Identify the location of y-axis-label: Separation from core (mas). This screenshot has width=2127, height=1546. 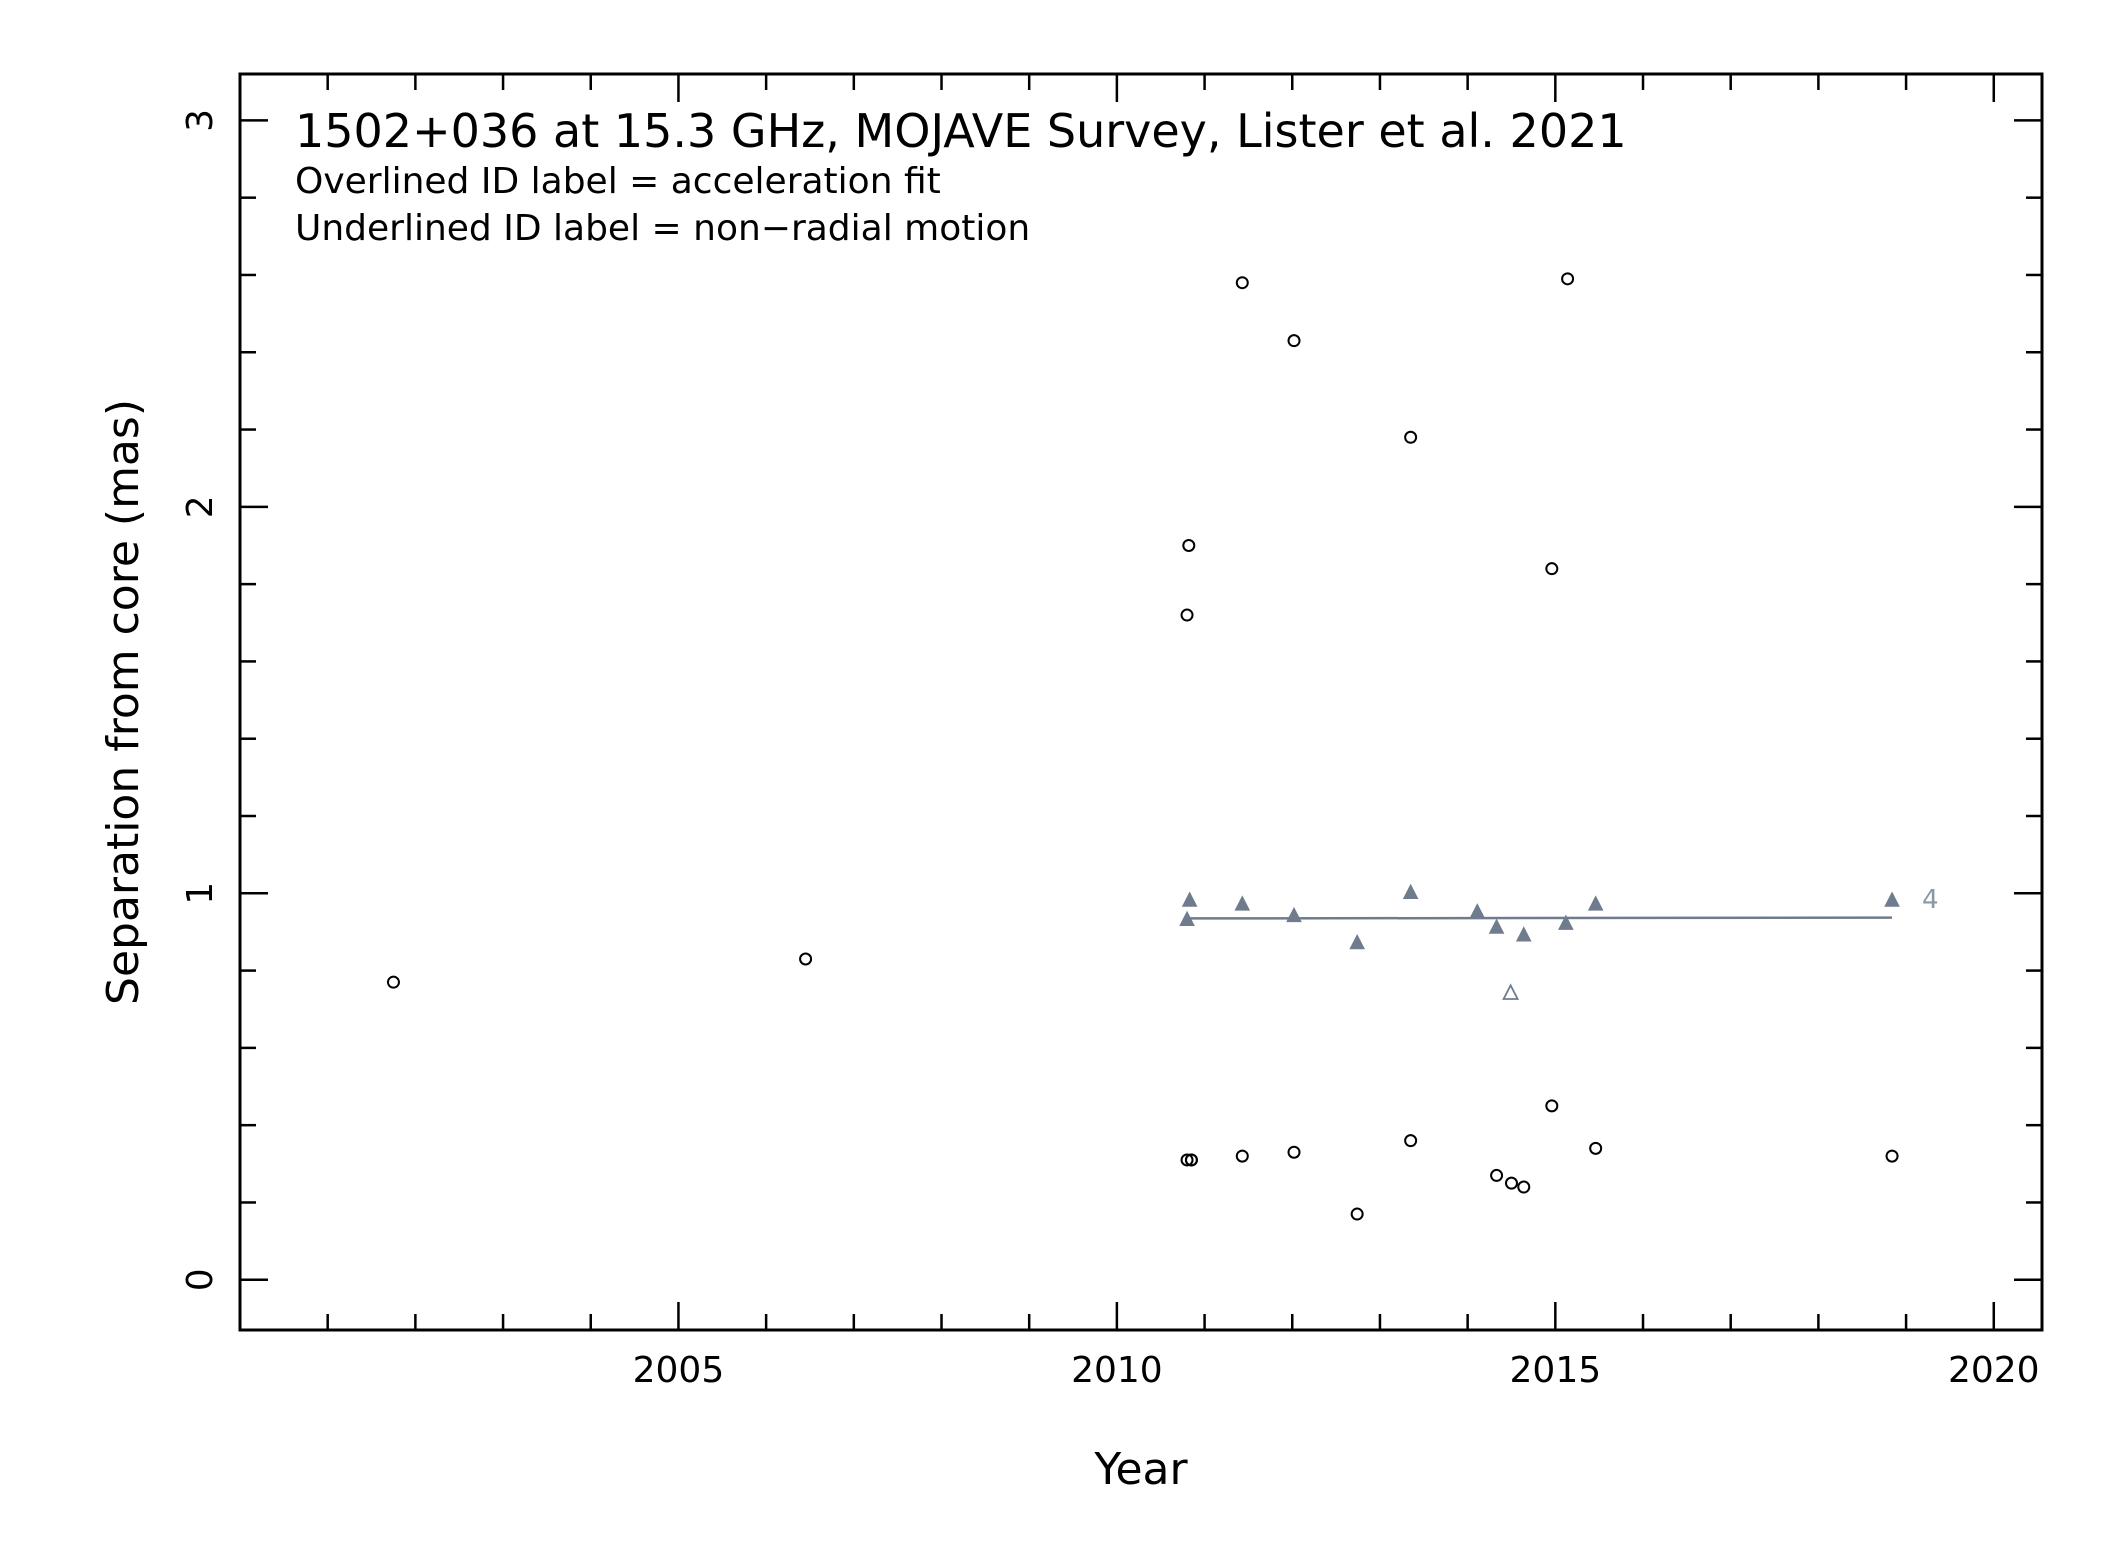
(123, 702).